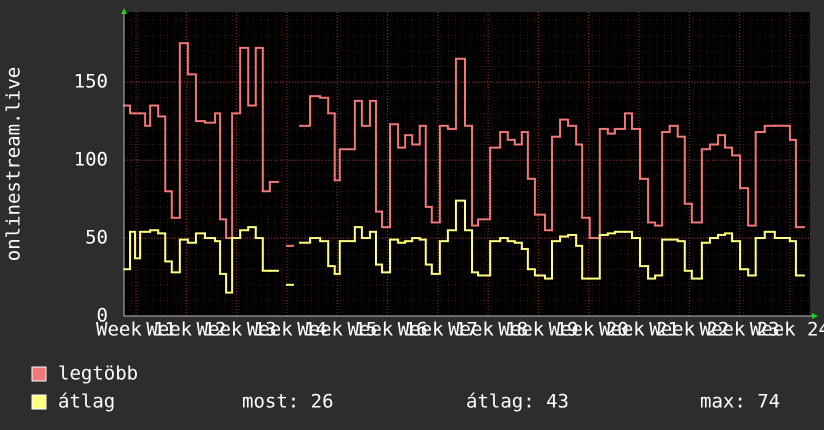 The image size is (824, 430). I want to click on y-tick-label: 150, so click(91, 82).